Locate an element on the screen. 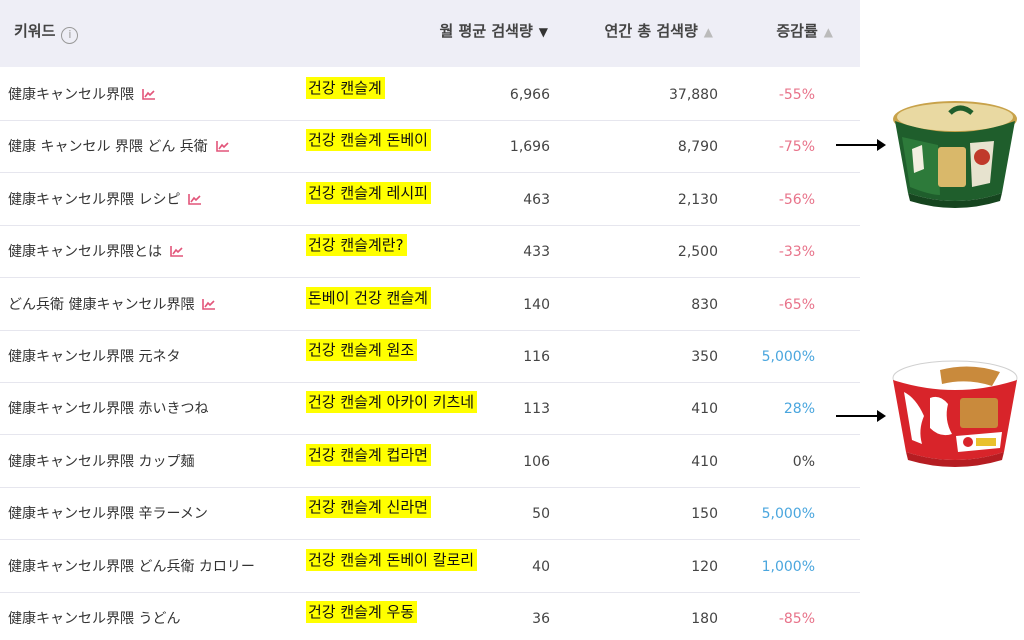  annual-search-volume: 8,790 is located at coordinates (697, 147).